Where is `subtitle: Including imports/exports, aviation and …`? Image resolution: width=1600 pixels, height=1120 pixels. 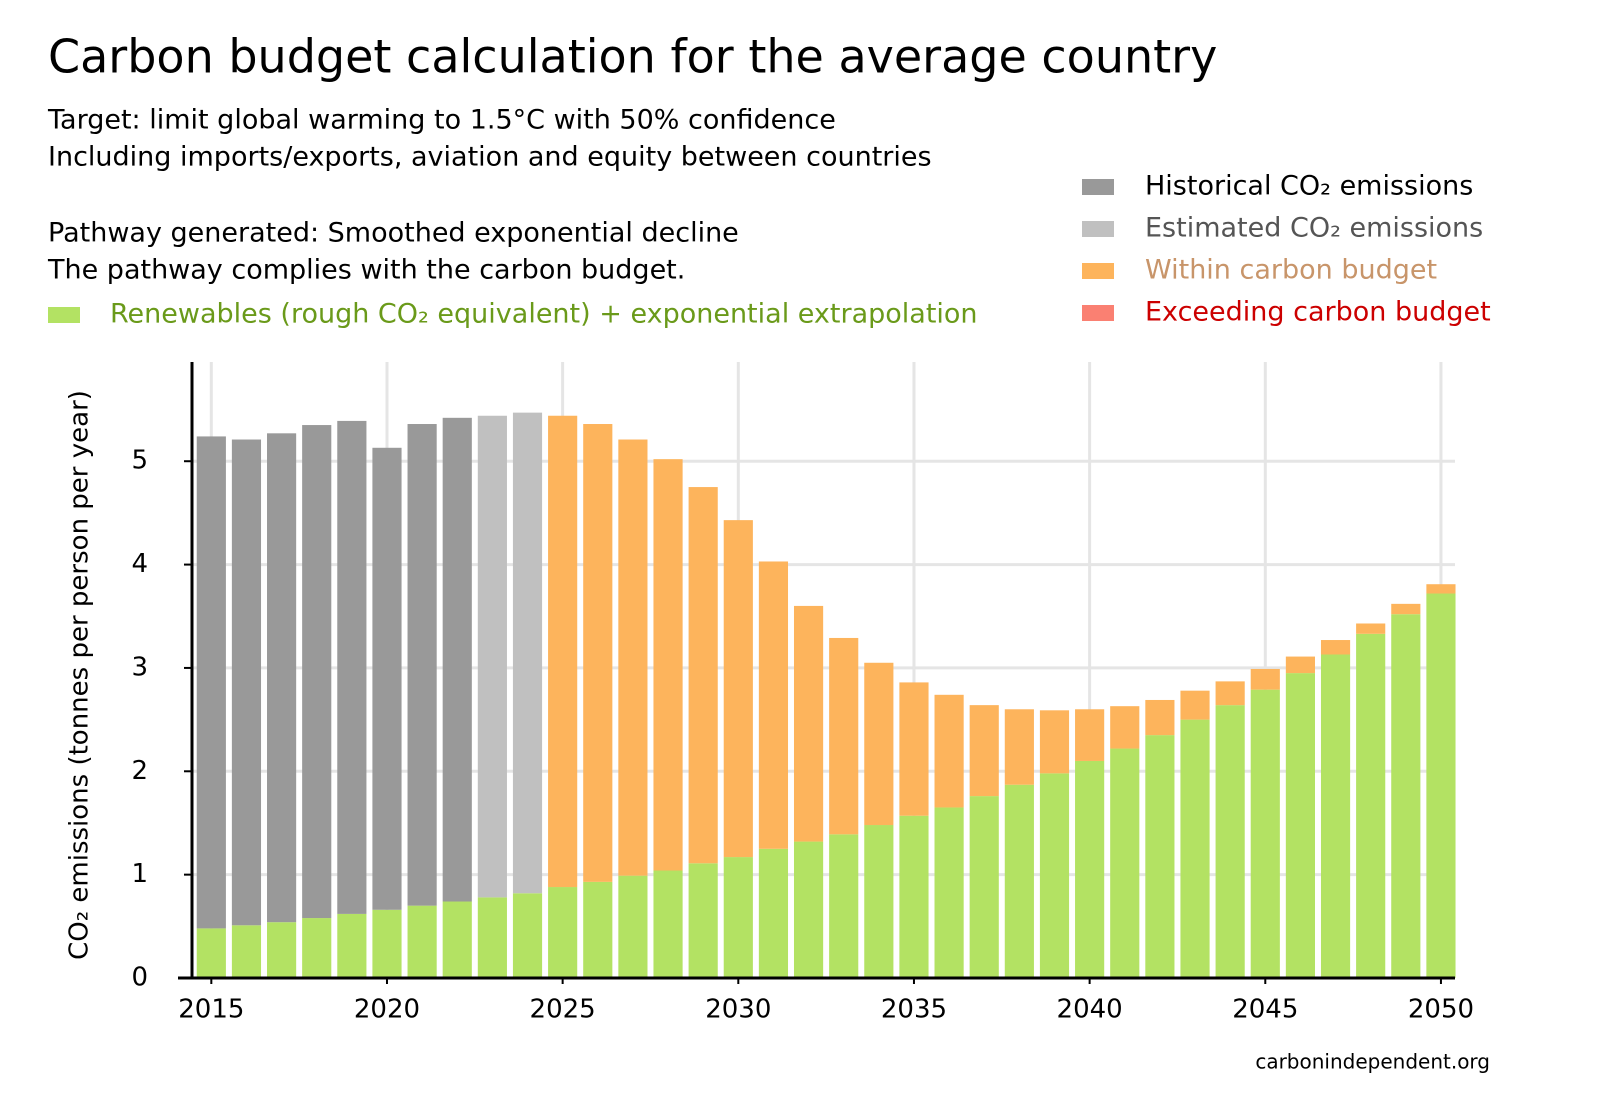
subtitle: Including imports/exports, aviation and … is located at coordinates (490, 157).